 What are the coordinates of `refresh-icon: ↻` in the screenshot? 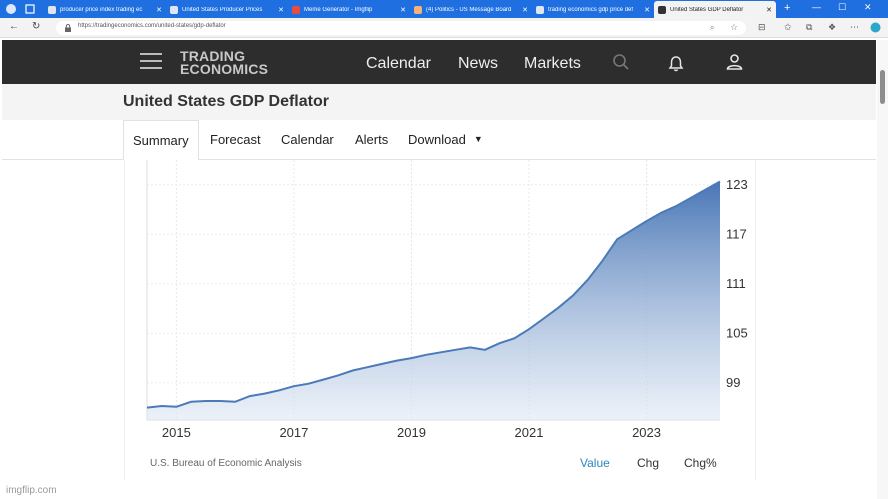 It's located at (36, 26).